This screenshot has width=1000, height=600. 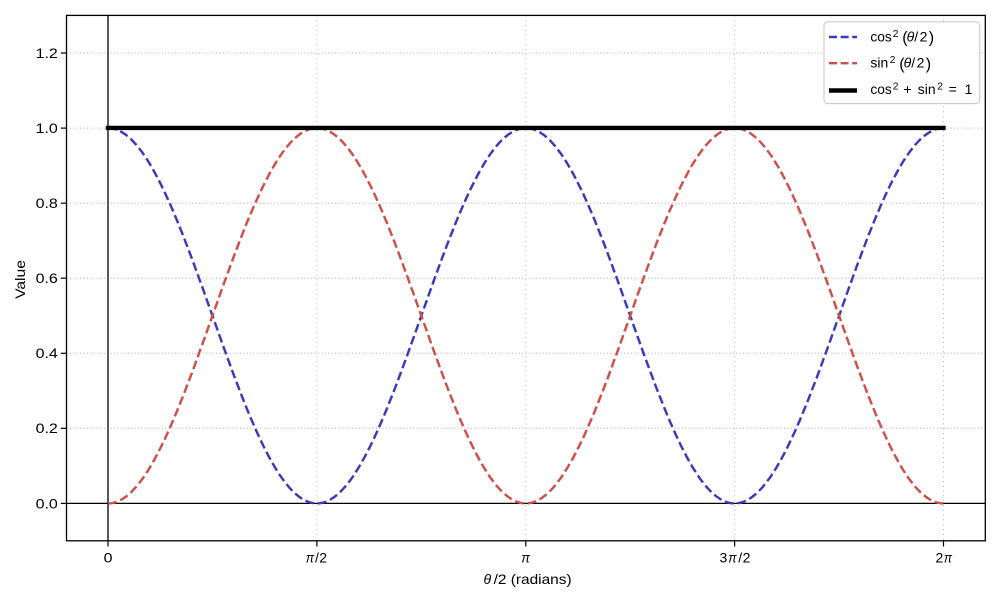 What do you see at coordinates (47, 503) in the screenshot?
I see `svg-text: 0.0` at bounding box center [47, 503].